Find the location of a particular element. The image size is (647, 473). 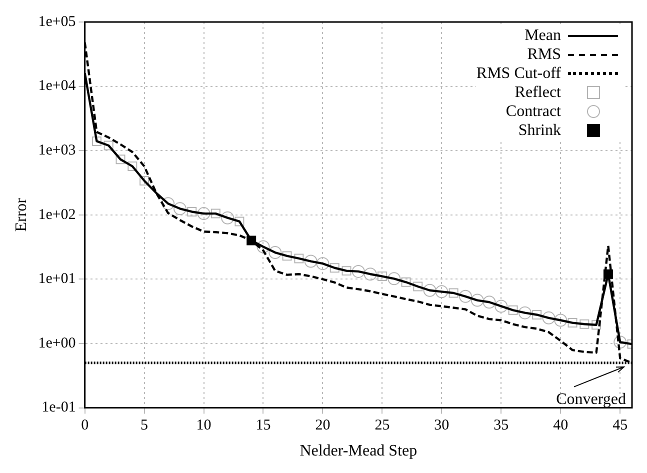

legend-label: Mean is located at coordinates (542, 35).